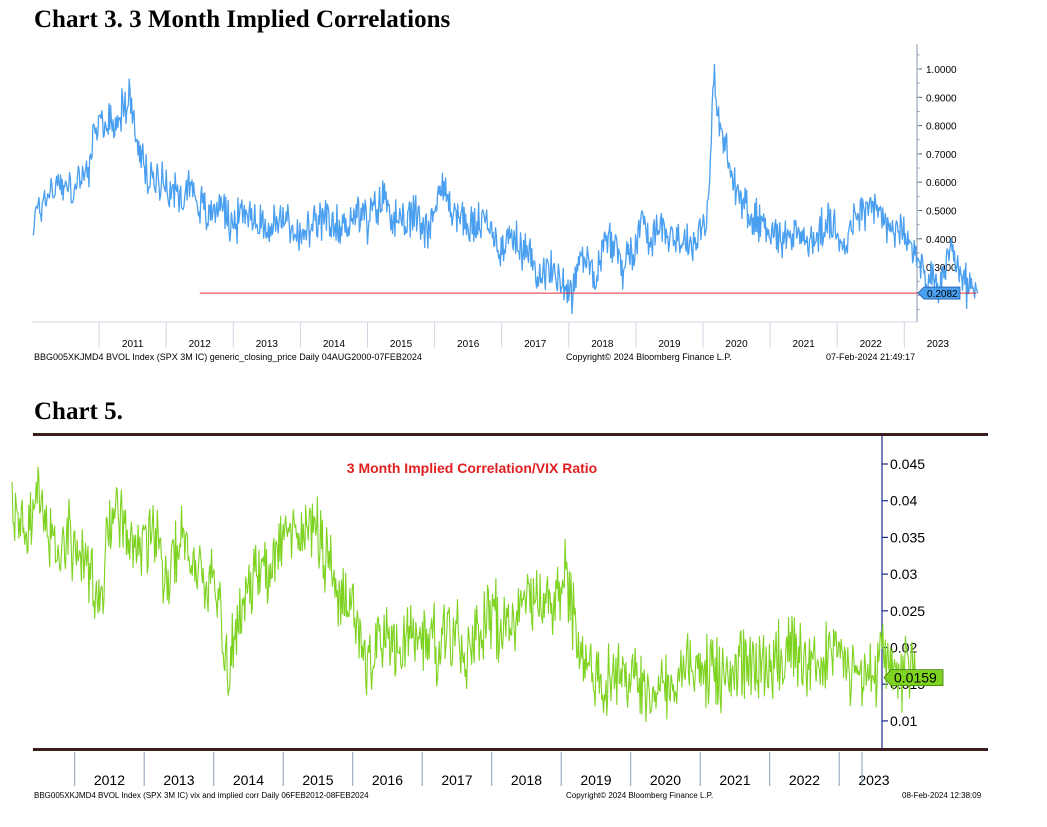  I want to click on chart-5-x-tick-label: 2013, so click(178, 780).